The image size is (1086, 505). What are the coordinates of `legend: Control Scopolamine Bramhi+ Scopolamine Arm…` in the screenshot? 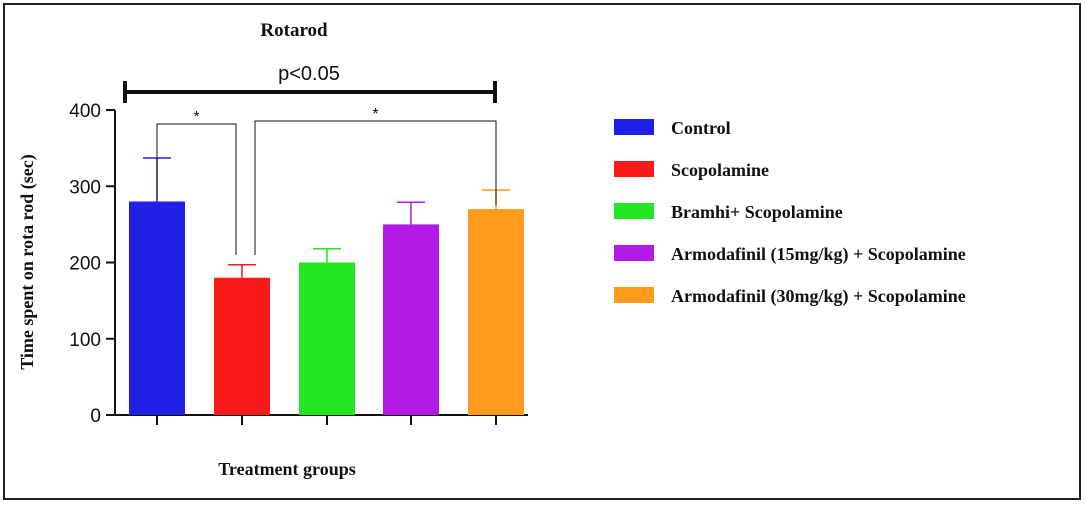 It's located at (790, 212).